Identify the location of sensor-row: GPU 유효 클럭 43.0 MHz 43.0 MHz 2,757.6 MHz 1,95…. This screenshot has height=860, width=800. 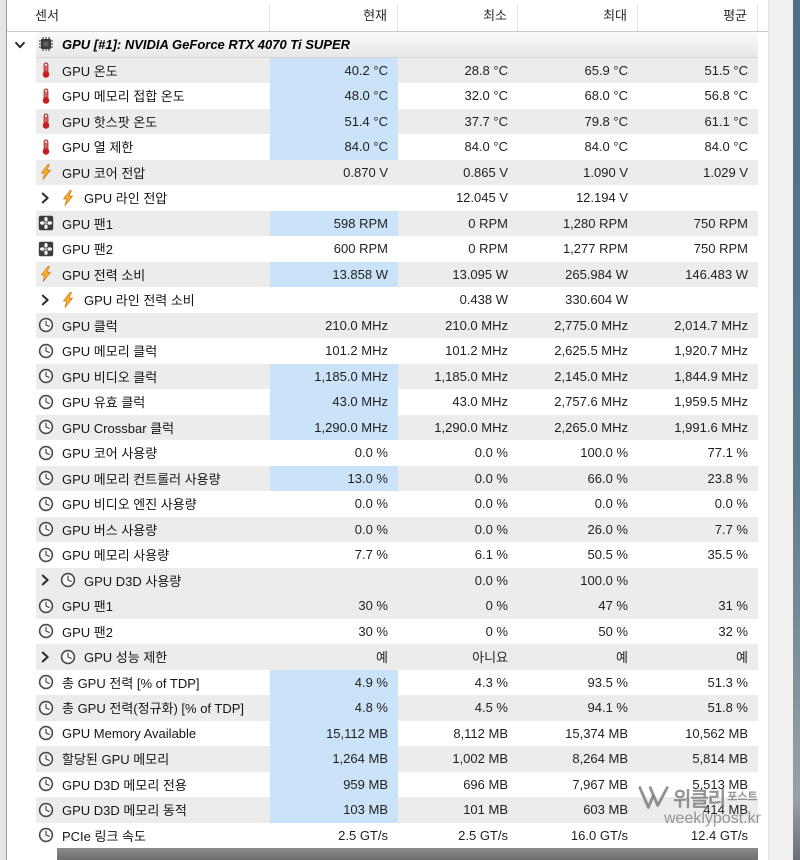
(382, 402).